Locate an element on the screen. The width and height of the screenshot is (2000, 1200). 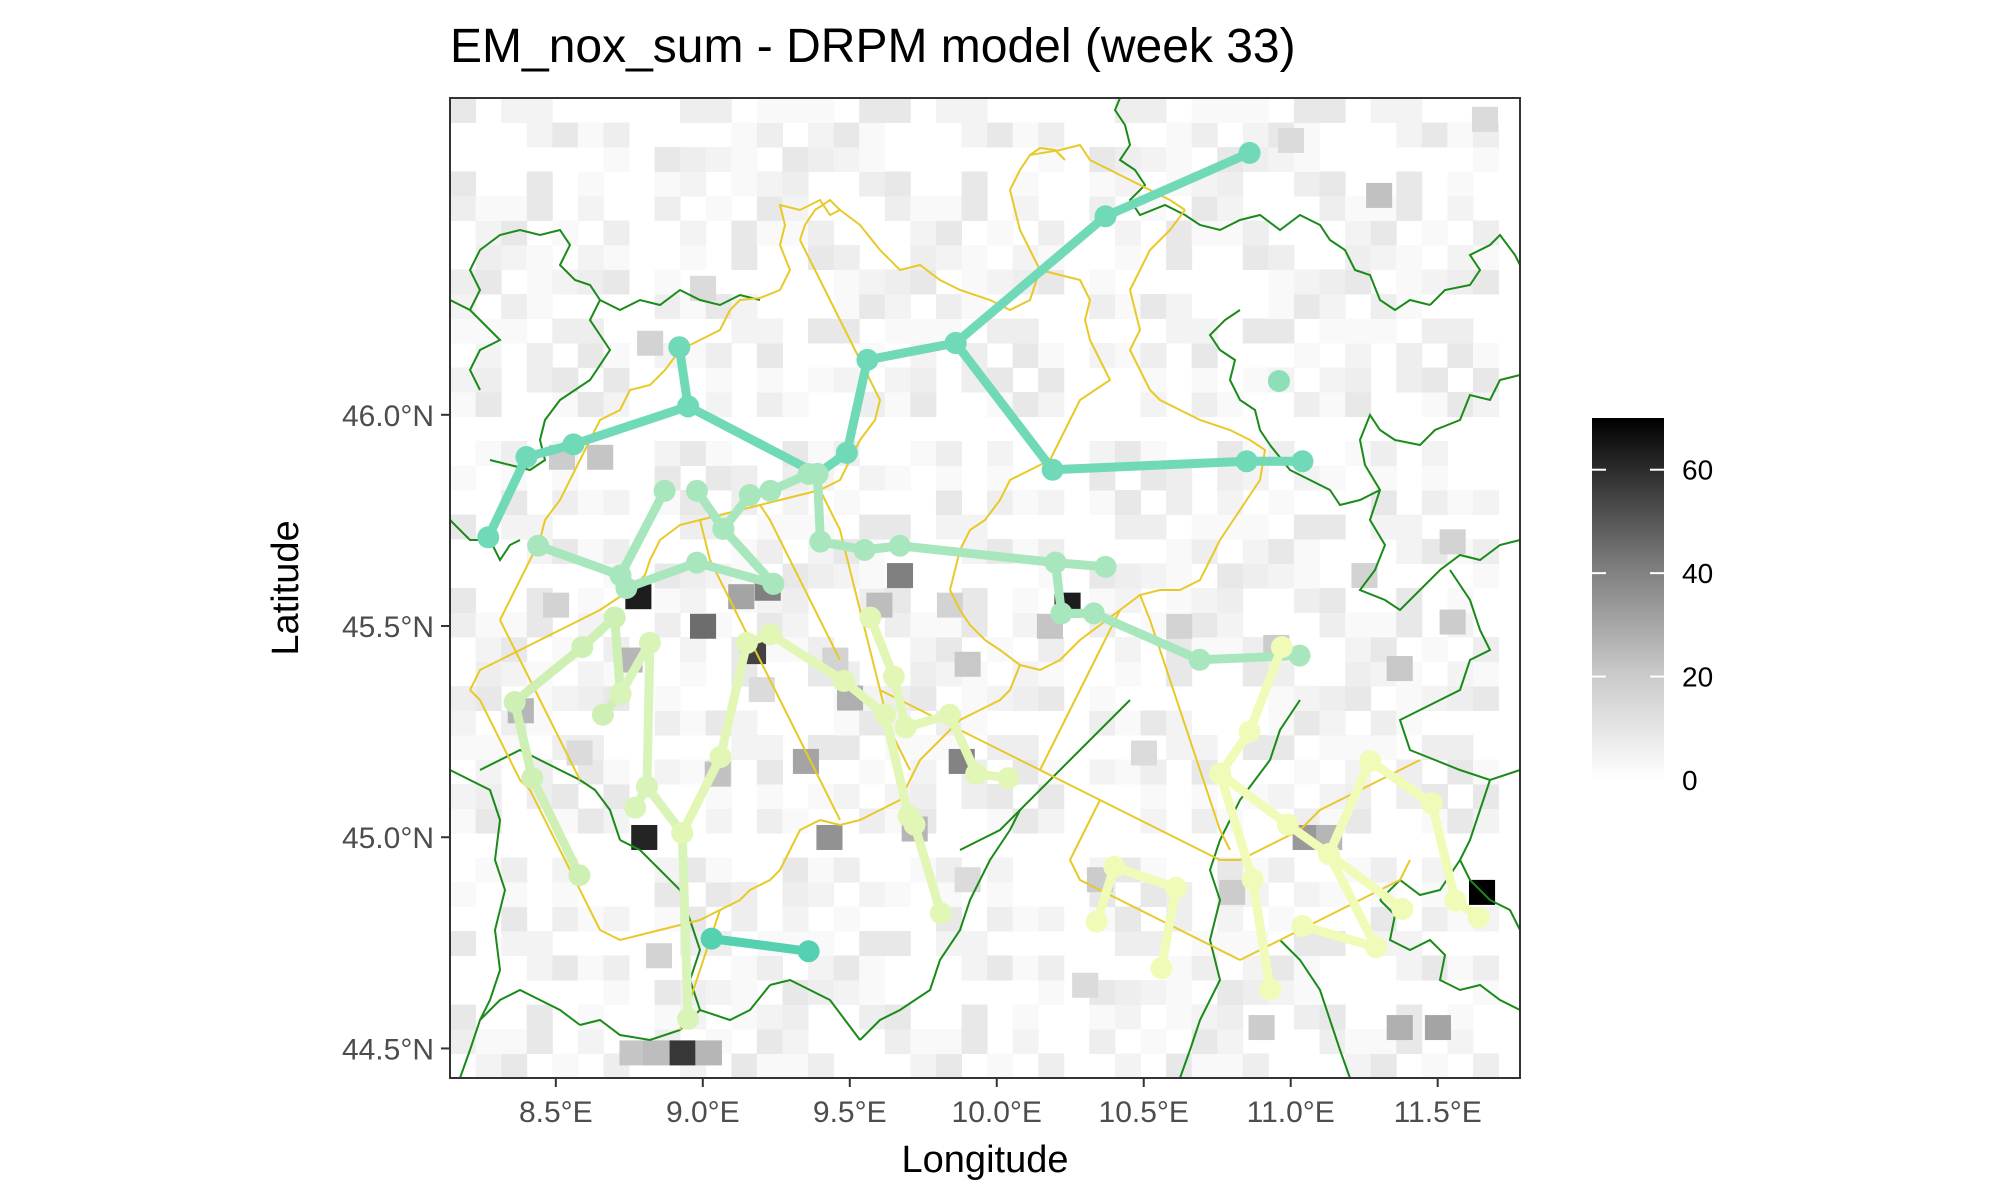
colorbar-tick-label: 40 is located at coordinates (1697, 573).